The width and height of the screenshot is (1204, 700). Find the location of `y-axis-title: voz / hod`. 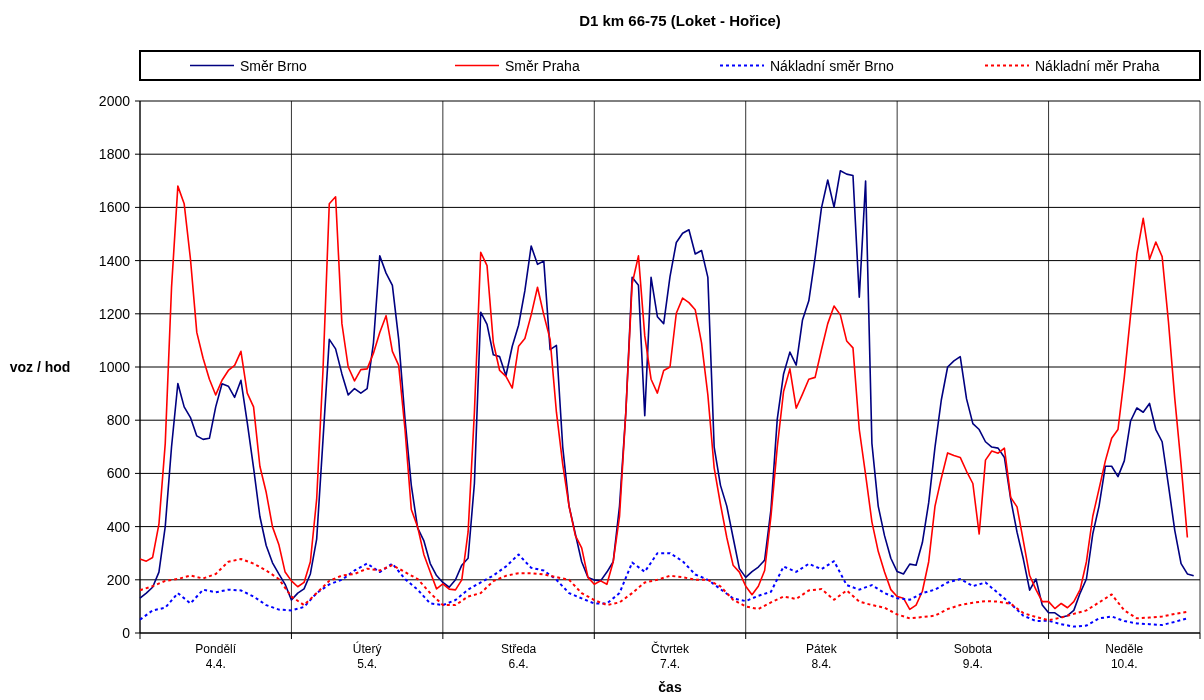

y-axis-title: voz / hod is located at coordinates (40, 367).